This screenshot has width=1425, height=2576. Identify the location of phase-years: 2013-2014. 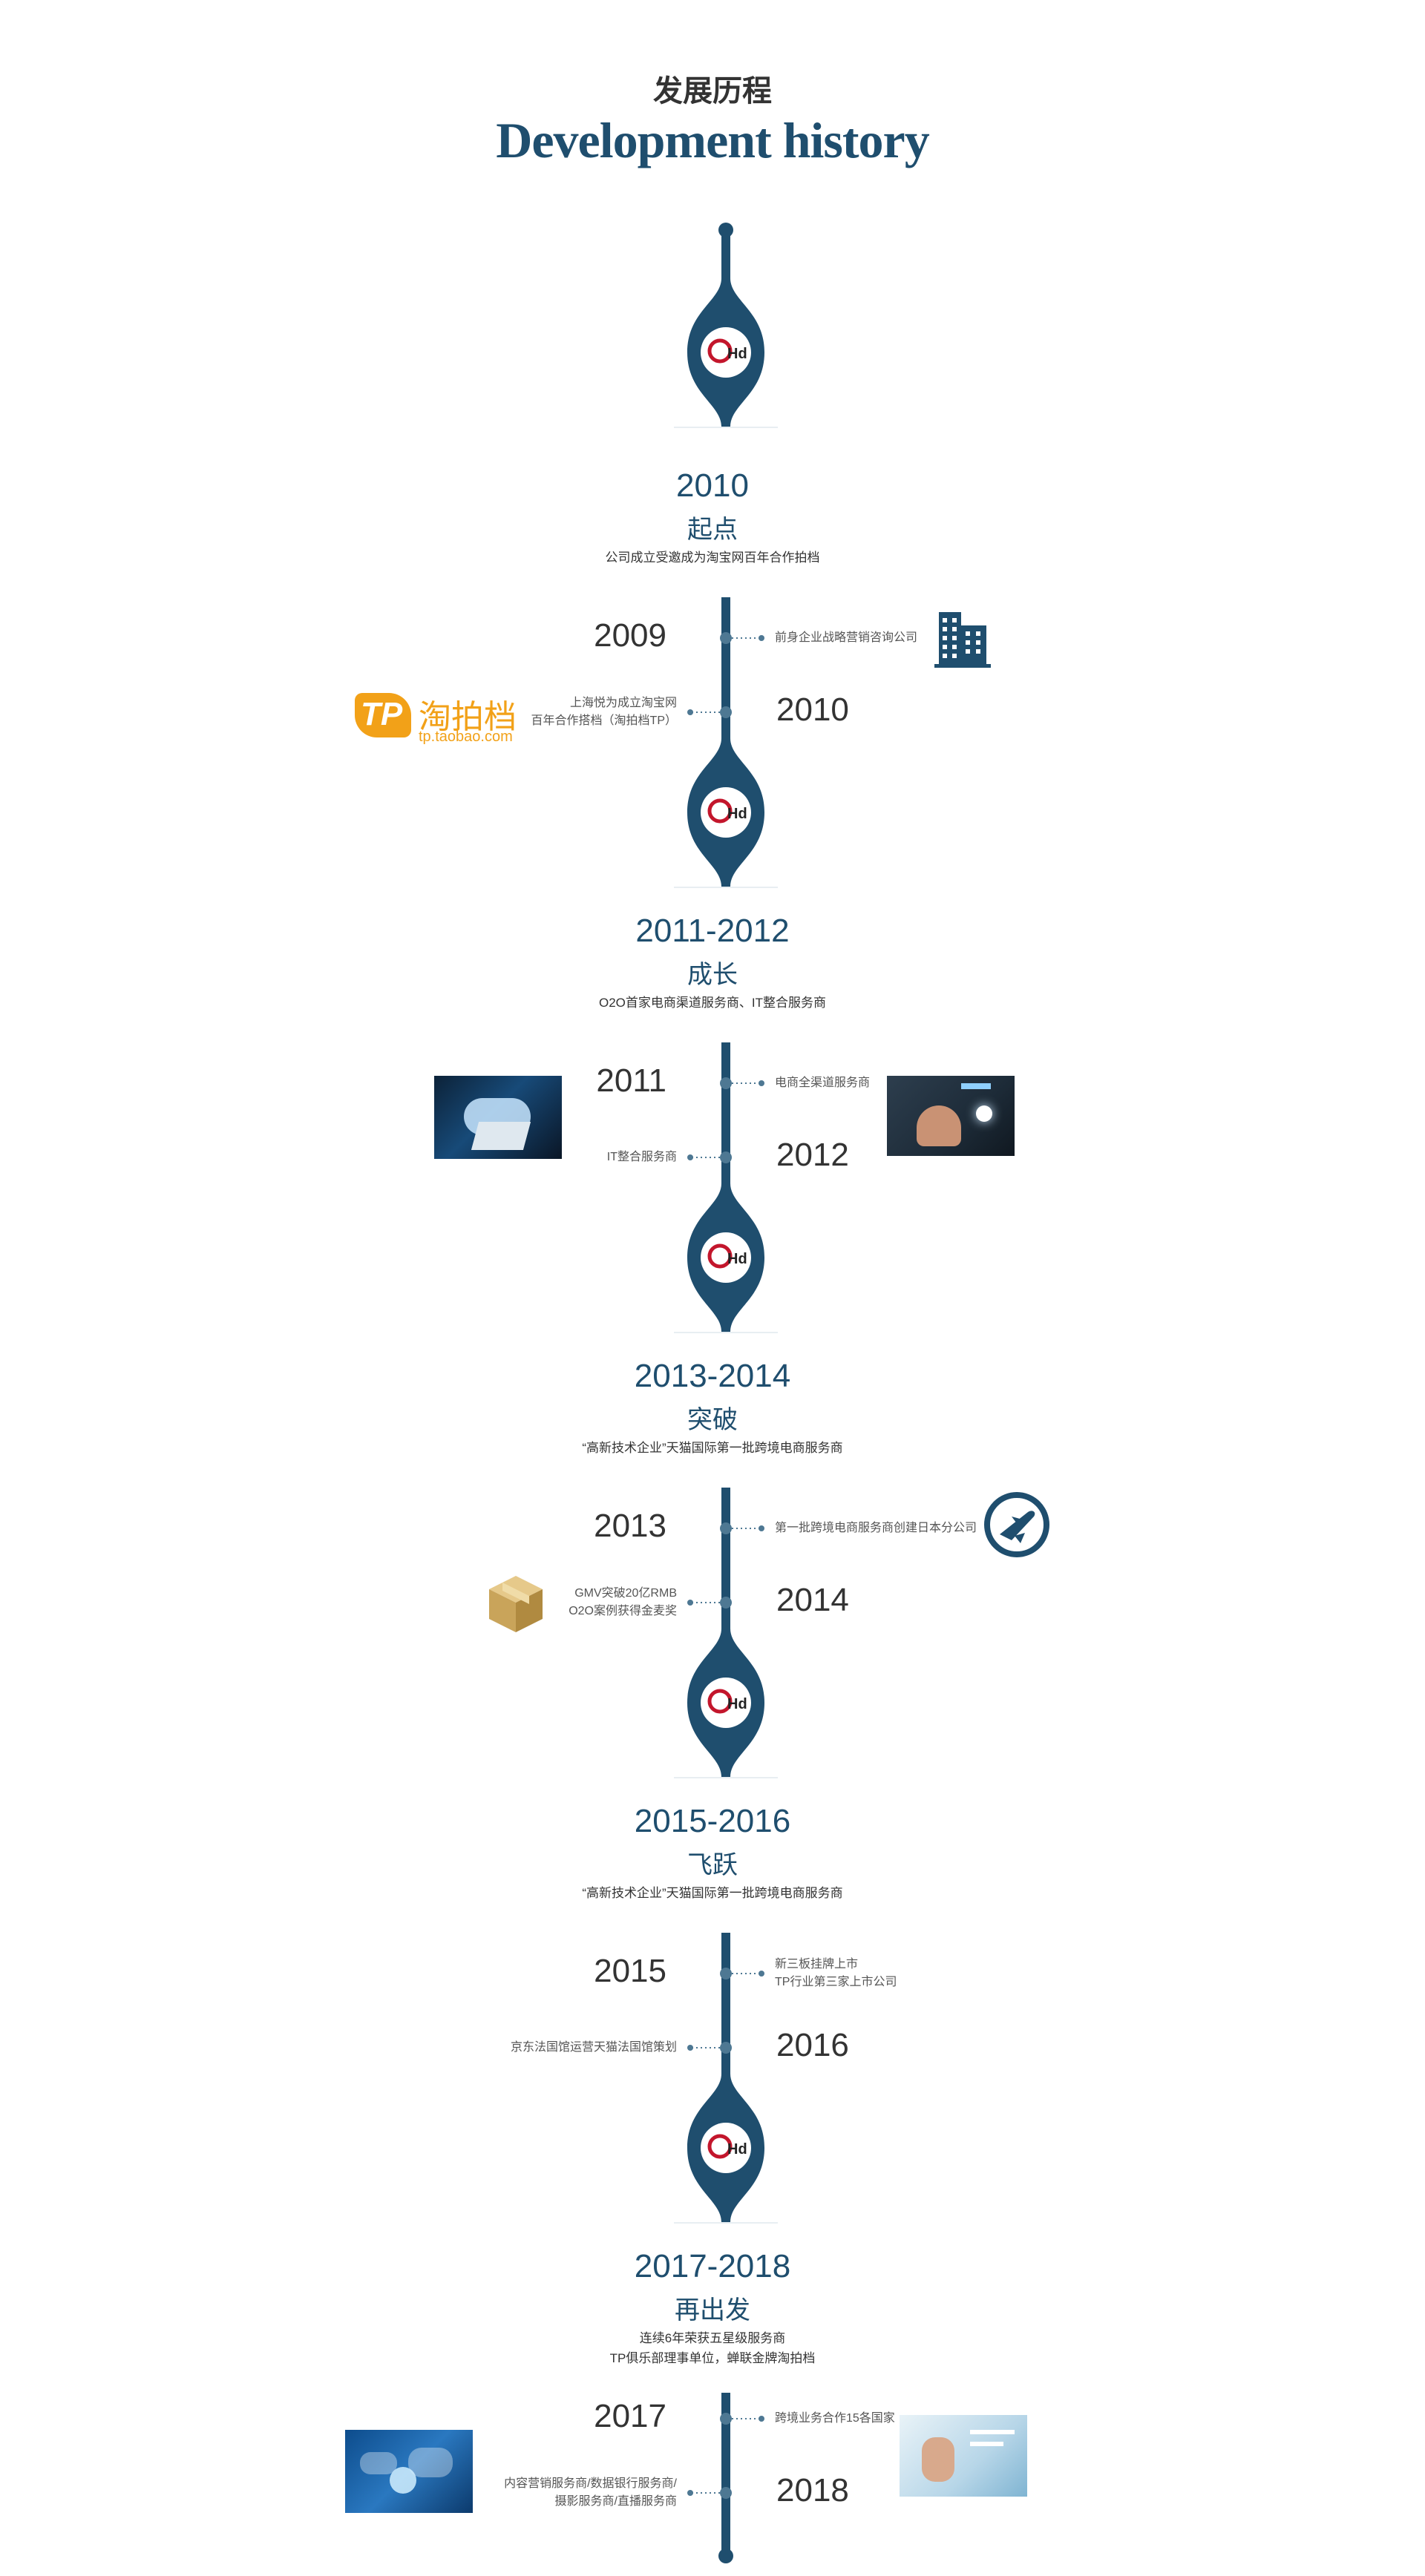
(712, 1376).